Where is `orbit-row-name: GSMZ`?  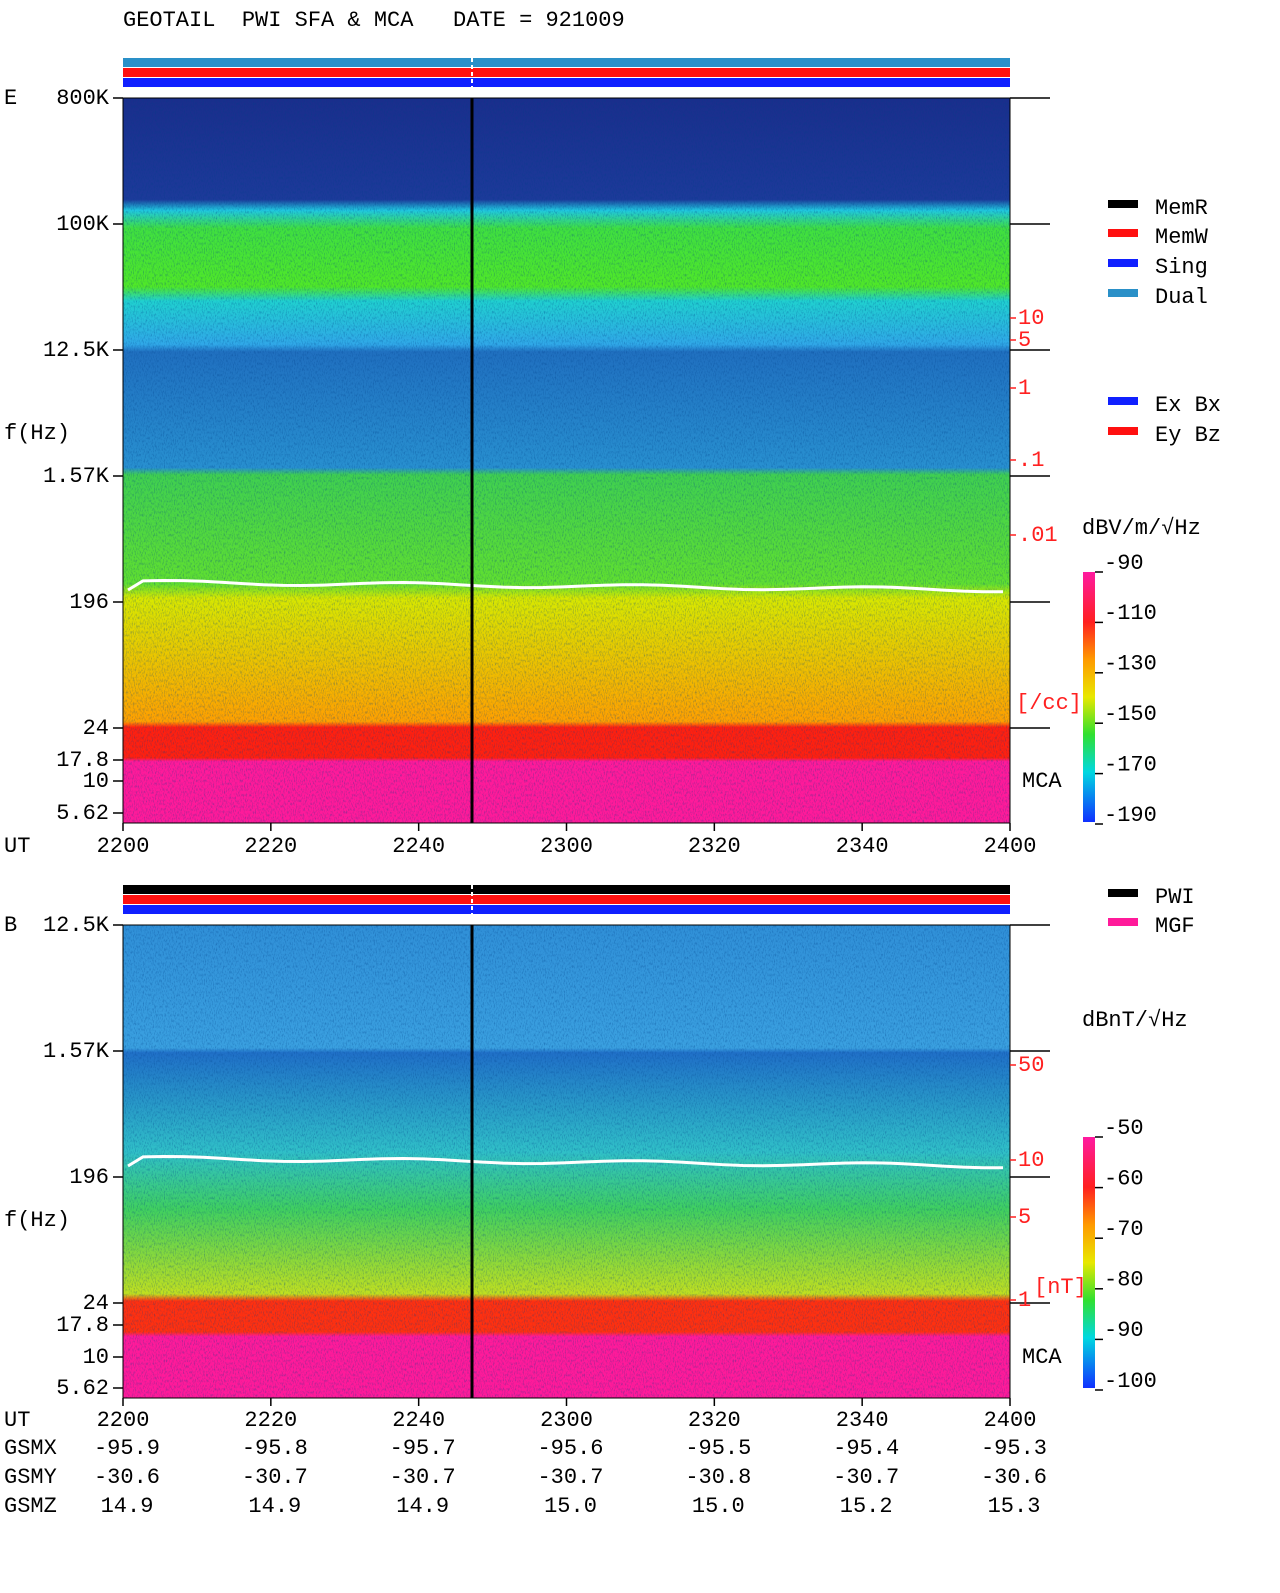 orbit-row-name: GSMZ is located at coordinates (30, 1506).